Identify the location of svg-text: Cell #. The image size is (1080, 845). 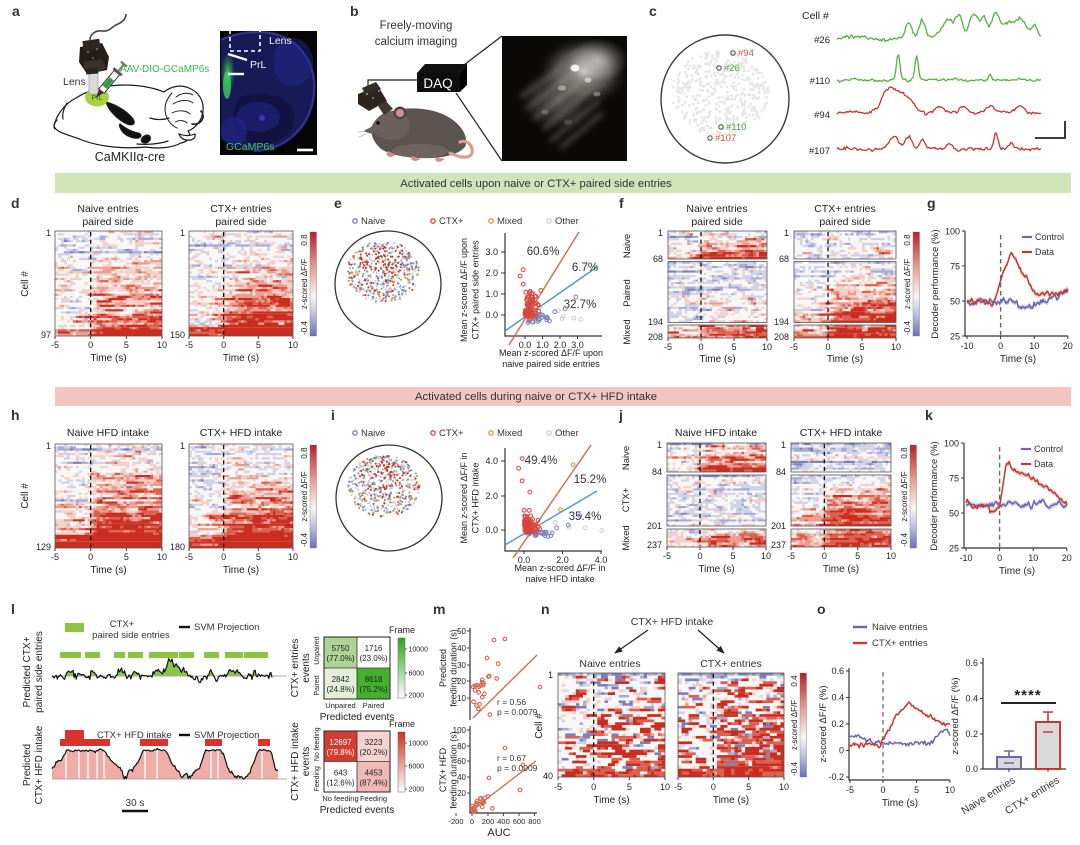
(25, 496).